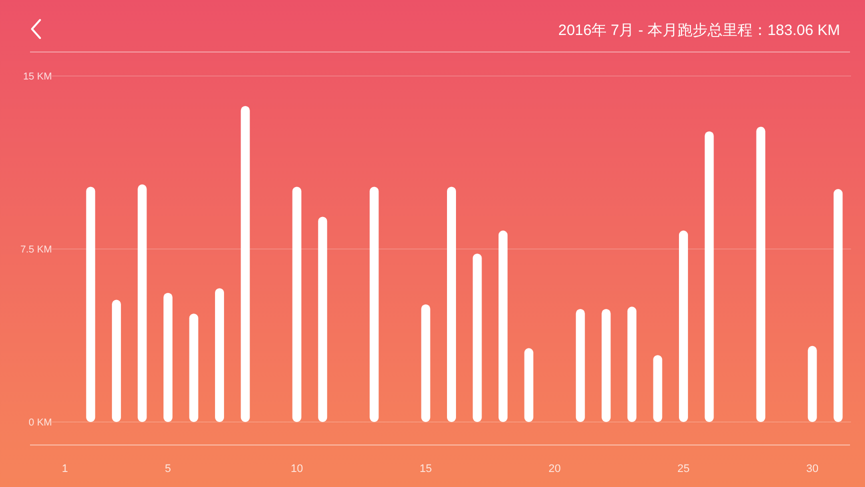 The image size is (865, 487). I want to click on y-tick-label: 7.5 KM, so click(36, 250).